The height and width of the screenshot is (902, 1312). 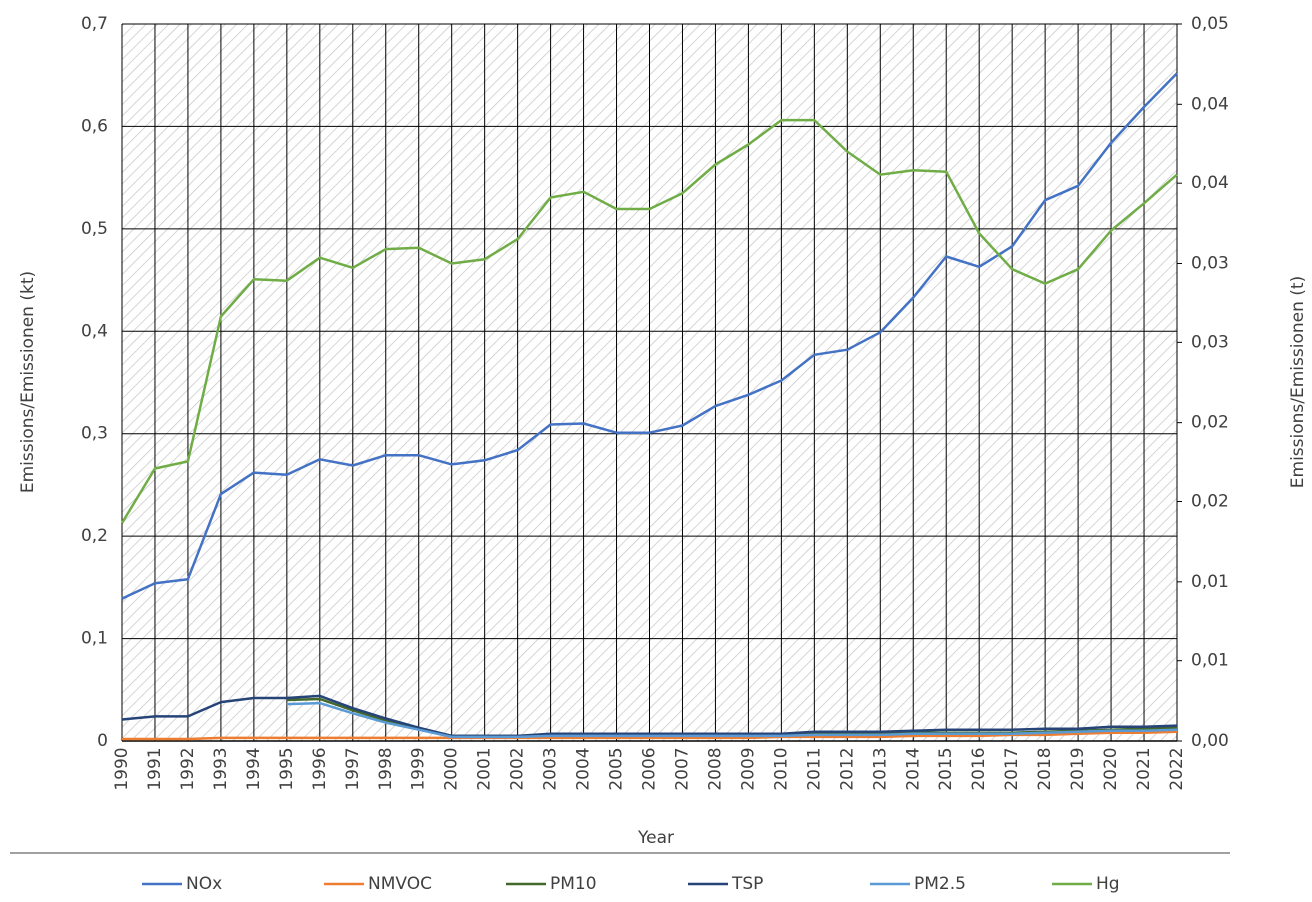 What do you see at coordinates (254, 768) in the screenshot?
I see `x-tick-label: 1994` at bounding box center [254, 768].